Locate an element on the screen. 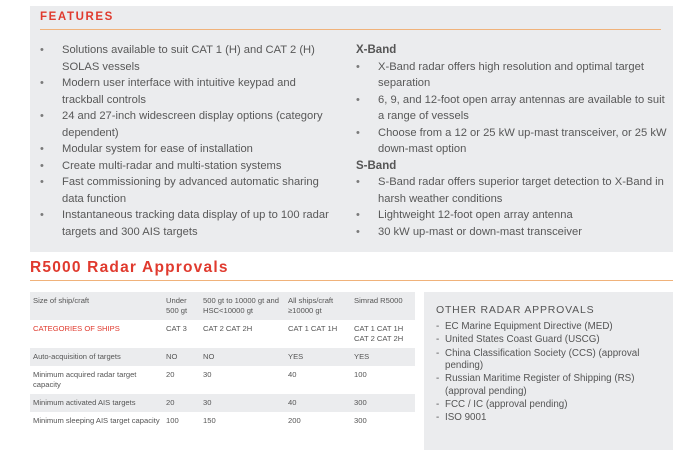 Image resolution: width=693 pixels, height=461 pixels. approval-text: FCC / IC (approval pending) is located at coordinates (506, 404).